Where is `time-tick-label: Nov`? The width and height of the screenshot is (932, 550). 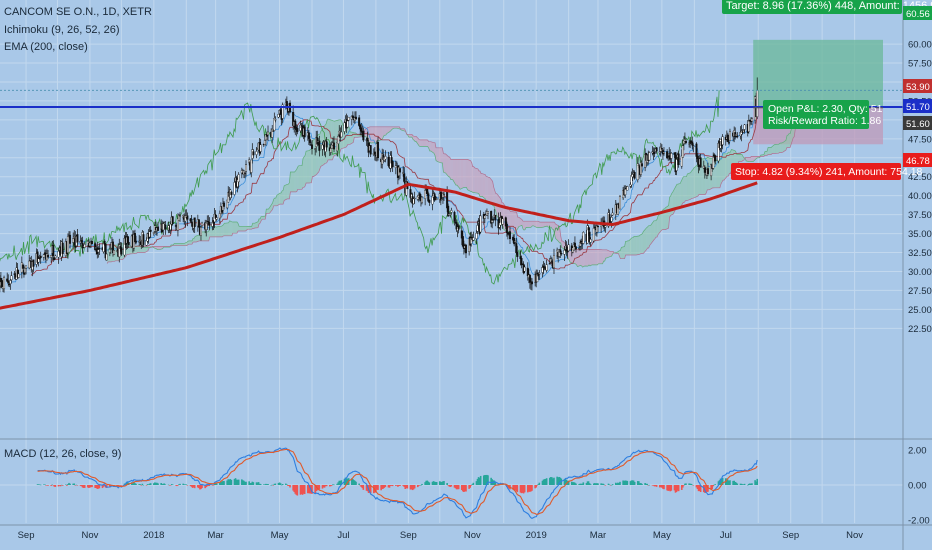
time-tick-label: Nov is located at coordinates (472, 535).